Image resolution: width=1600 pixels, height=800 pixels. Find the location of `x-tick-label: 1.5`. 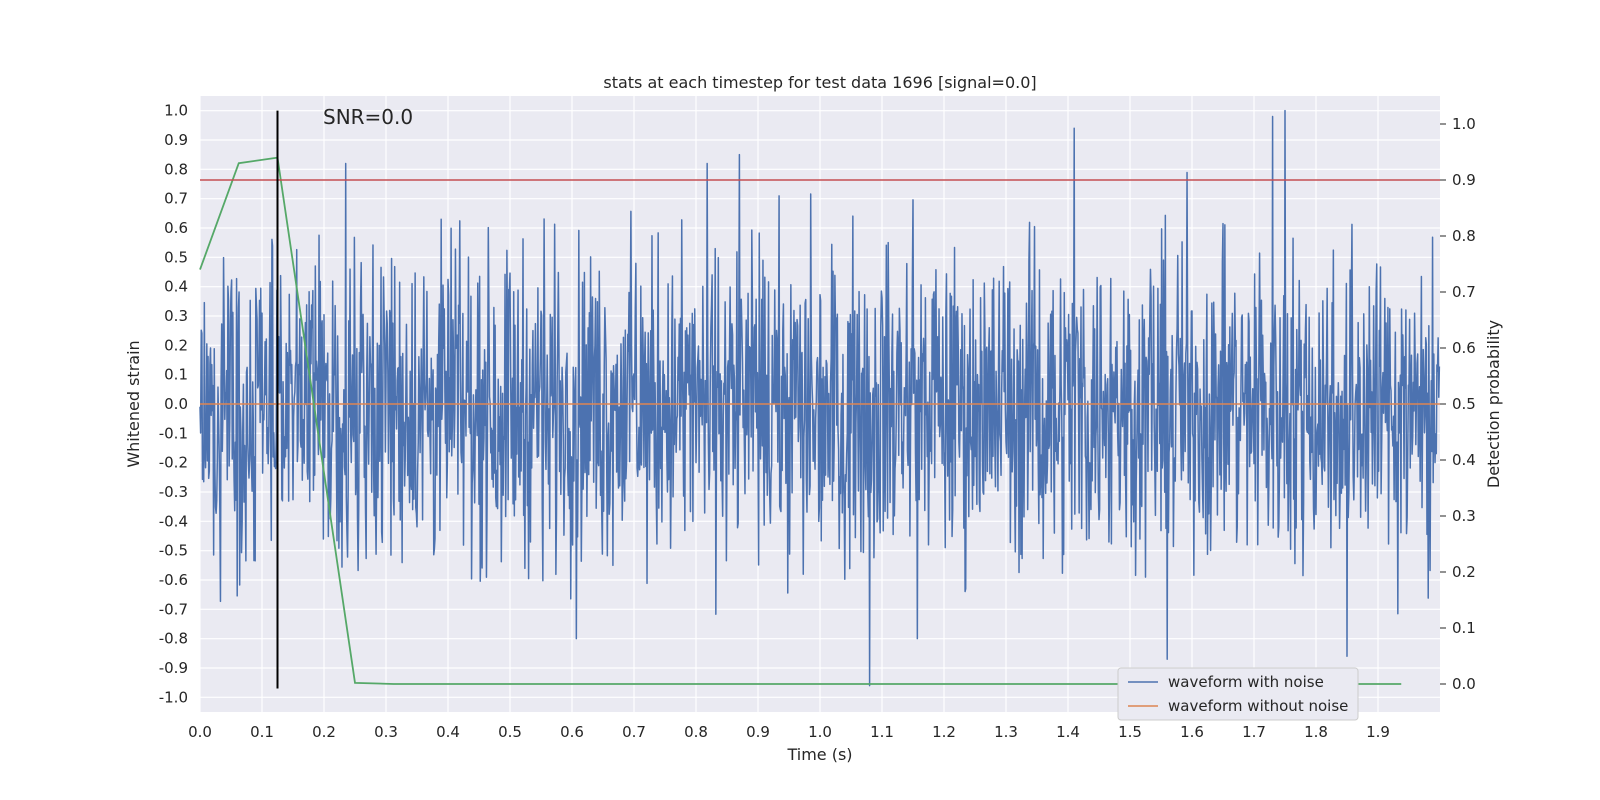

x-tick-label: 1.5 is located at coordinates (1130, 732).